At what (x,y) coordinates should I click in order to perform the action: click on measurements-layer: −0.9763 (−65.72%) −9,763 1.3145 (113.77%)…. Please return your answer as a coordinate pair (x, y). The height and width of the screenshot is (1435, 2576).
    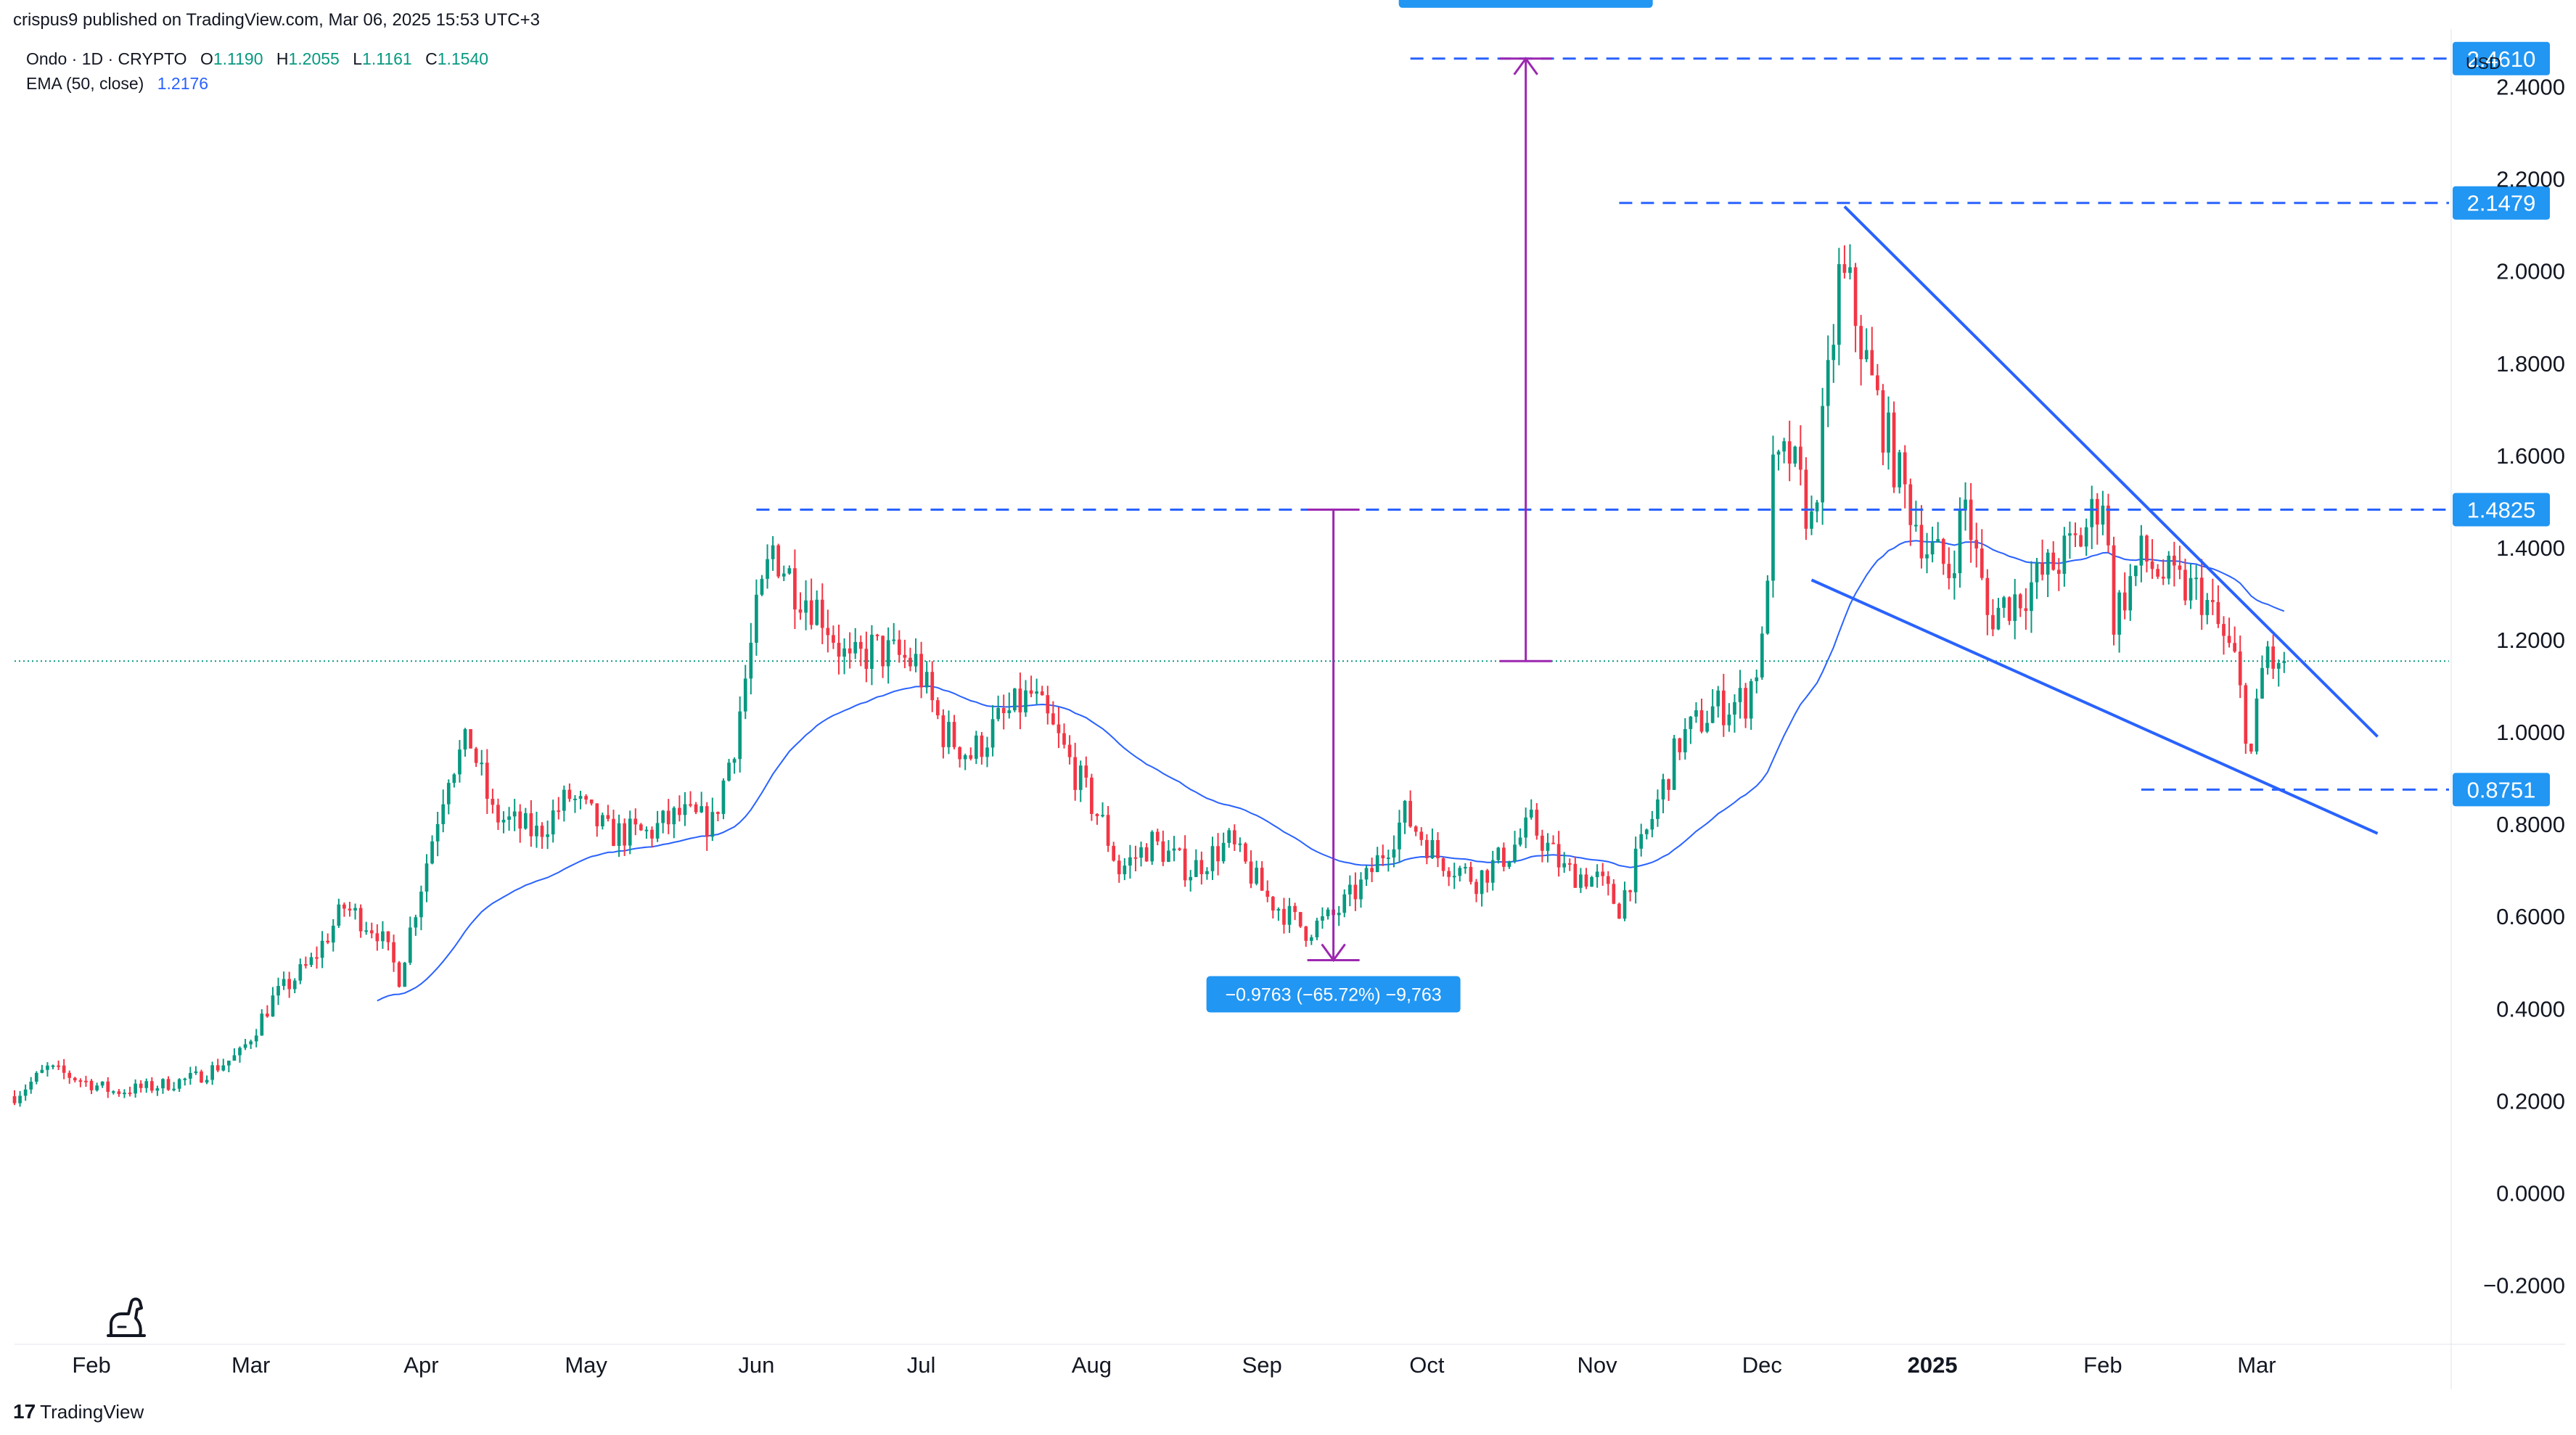
    Looking at the image, I should click on (1429, 506).